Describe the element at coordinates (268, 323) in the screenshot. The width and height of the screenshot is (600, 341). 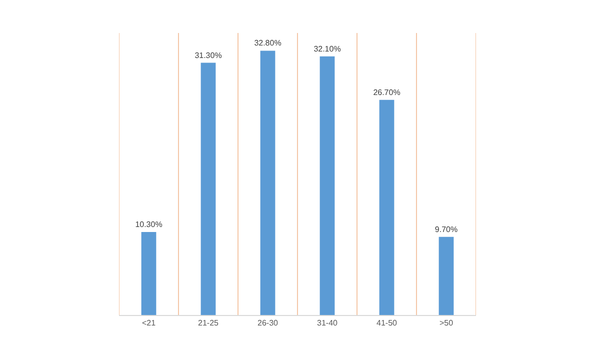
I see `x-tick-label: 26-30` at that location.